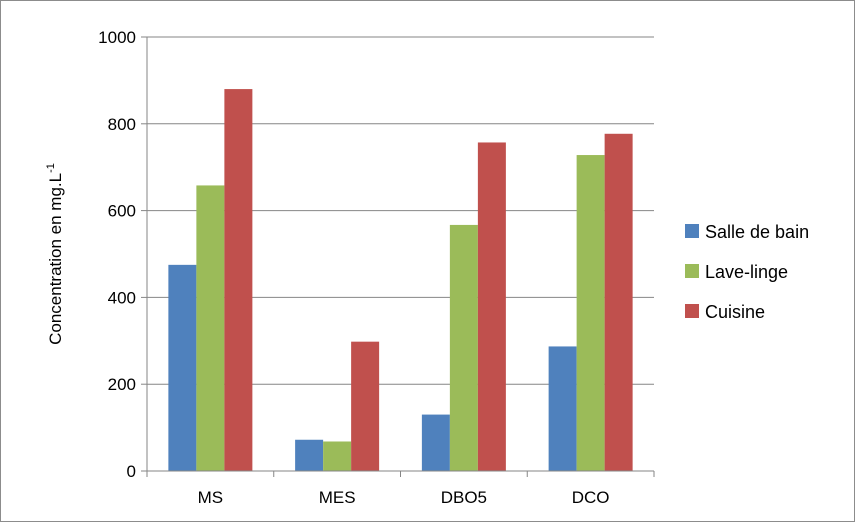  I want to click on x-category-label: MES, so click(337, 497).